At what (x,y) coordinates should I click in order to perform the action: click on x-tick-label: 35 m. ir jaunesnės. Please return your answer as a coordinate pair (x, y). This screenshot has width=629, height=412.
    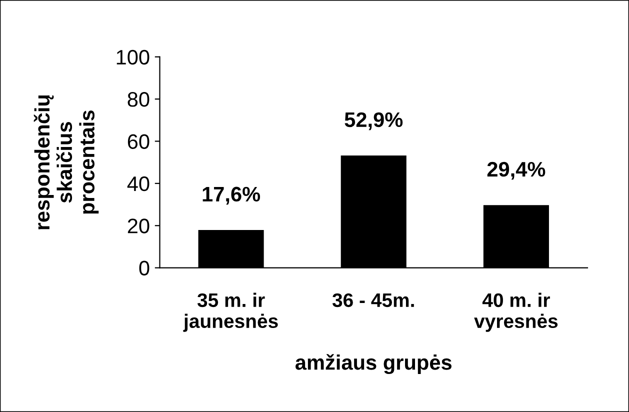
    Looking at the image, I should click on (230, 312).